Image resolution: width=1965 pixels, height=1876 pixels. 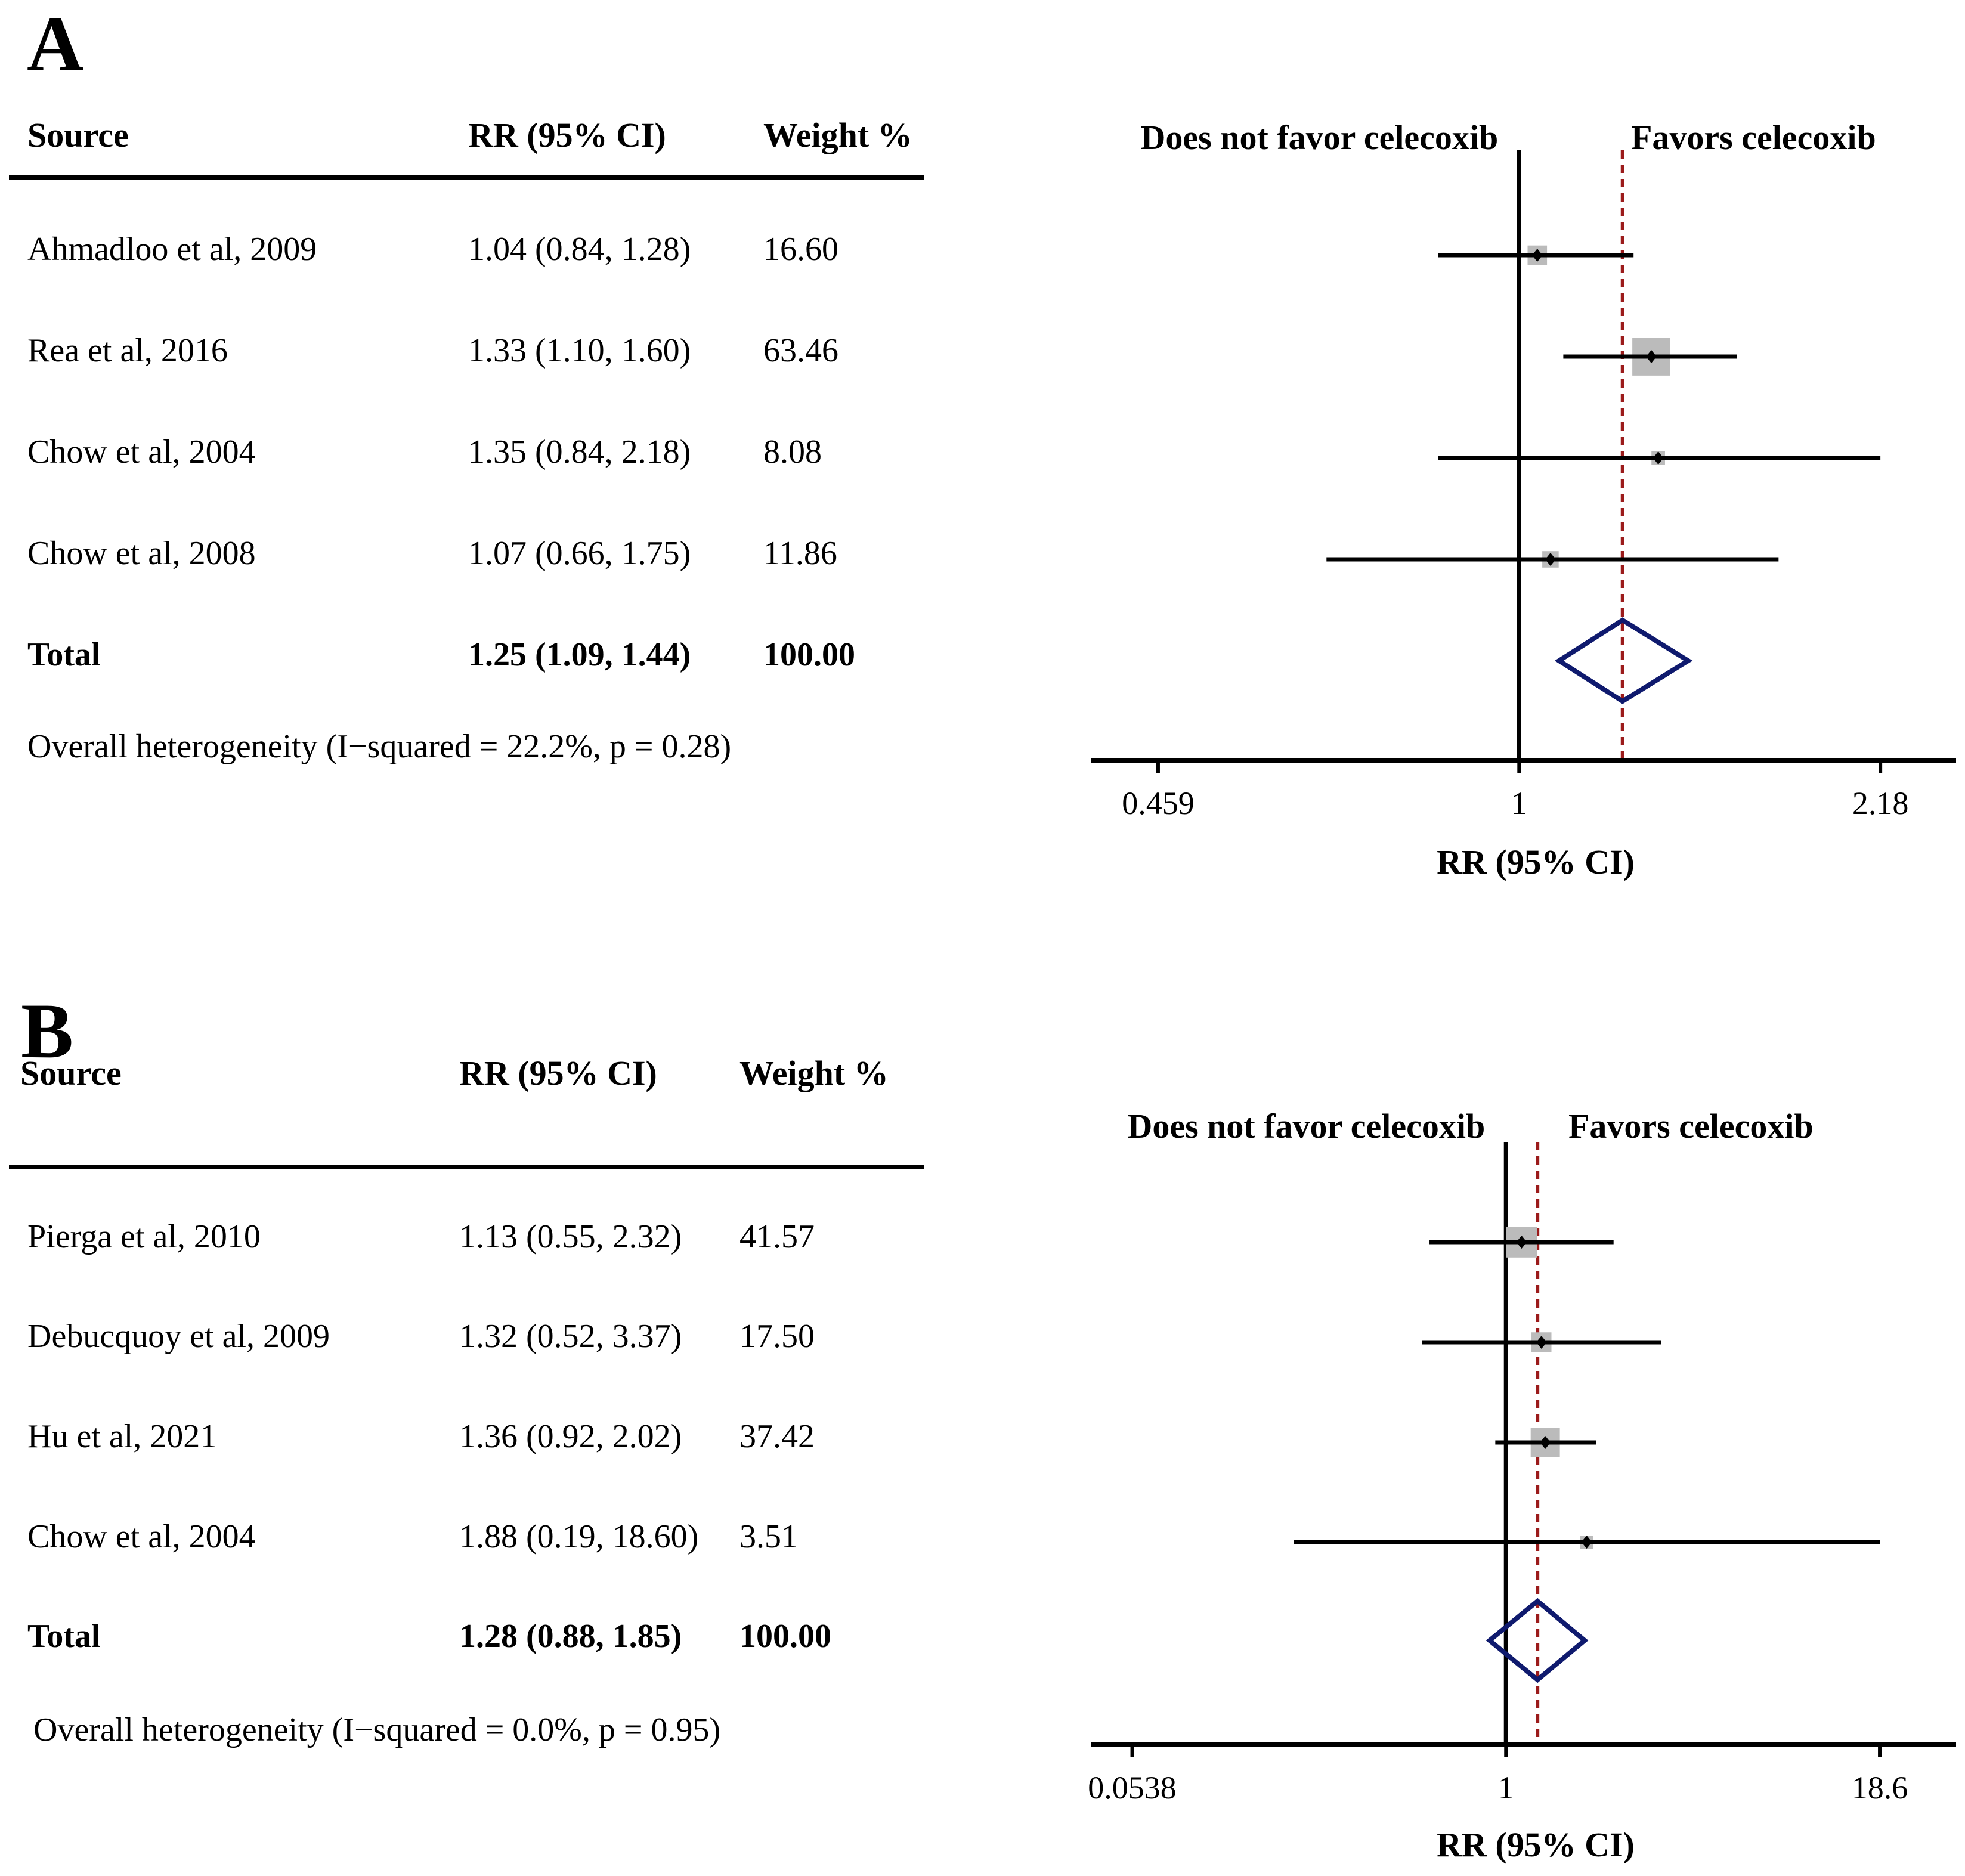 What do you see at coordinates (178, 1336) in the screenshot?
I see `row-source: Debucquoy et al, 2009` at bounding box center [178, 1336].